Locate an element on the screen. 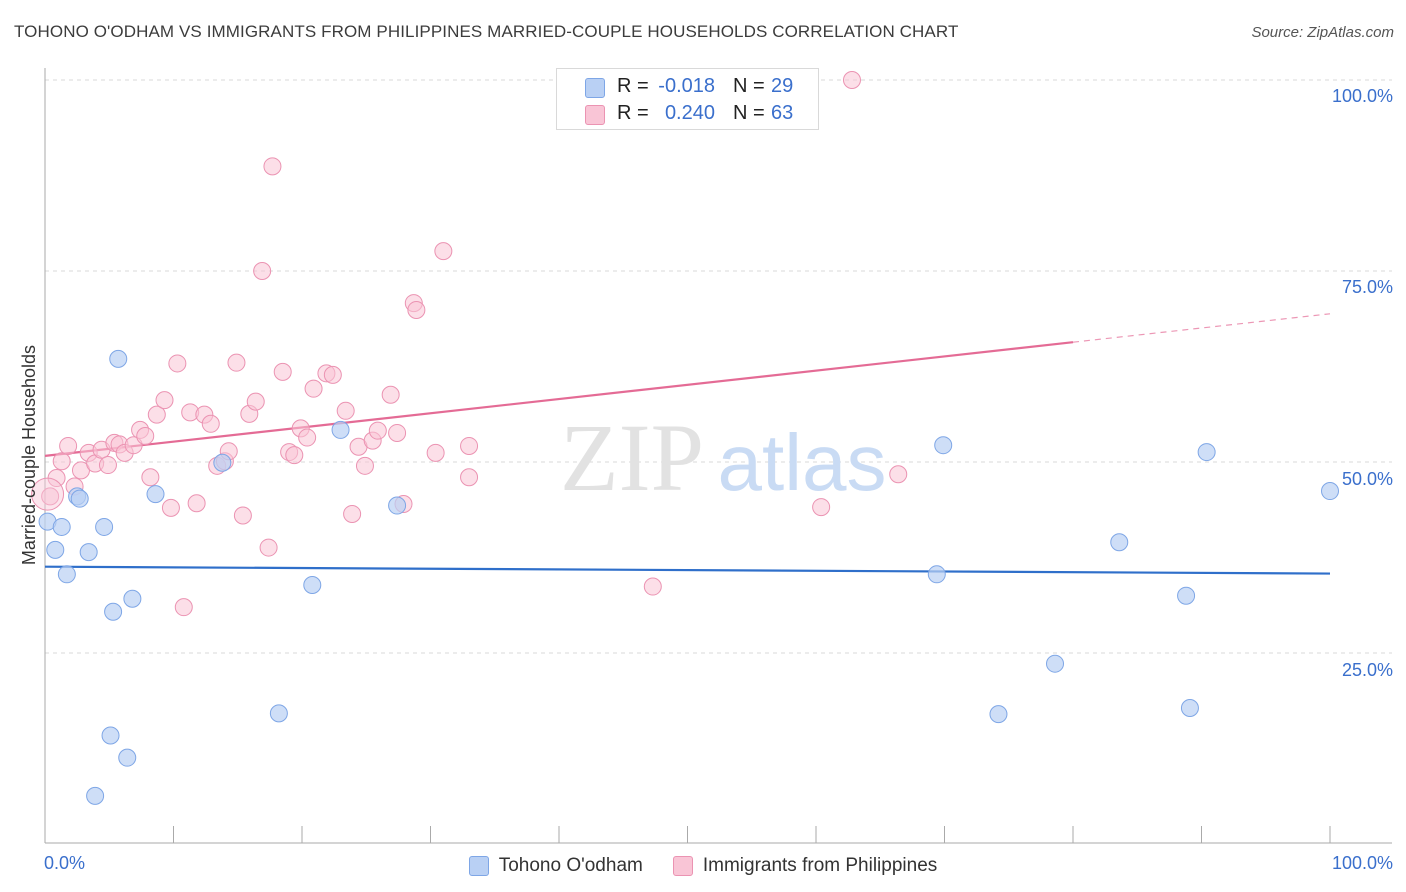 This screenshot has width=1406, height=892. y-tick-label: 75.0% is located at coordinates (1367, 287).